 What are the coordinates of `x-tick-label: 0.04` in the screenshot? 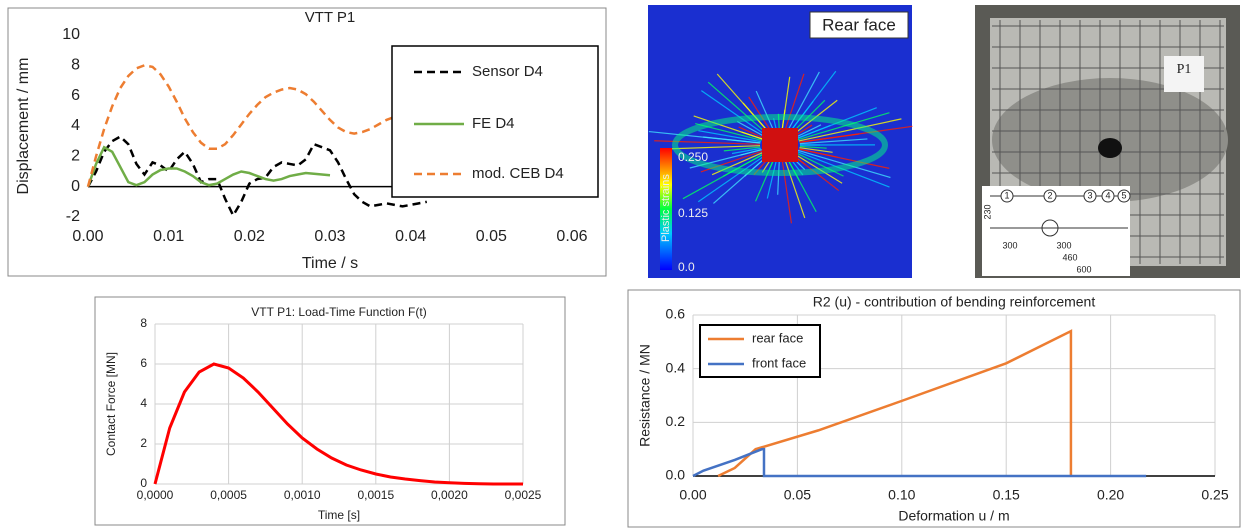 It's located at (410, 236).